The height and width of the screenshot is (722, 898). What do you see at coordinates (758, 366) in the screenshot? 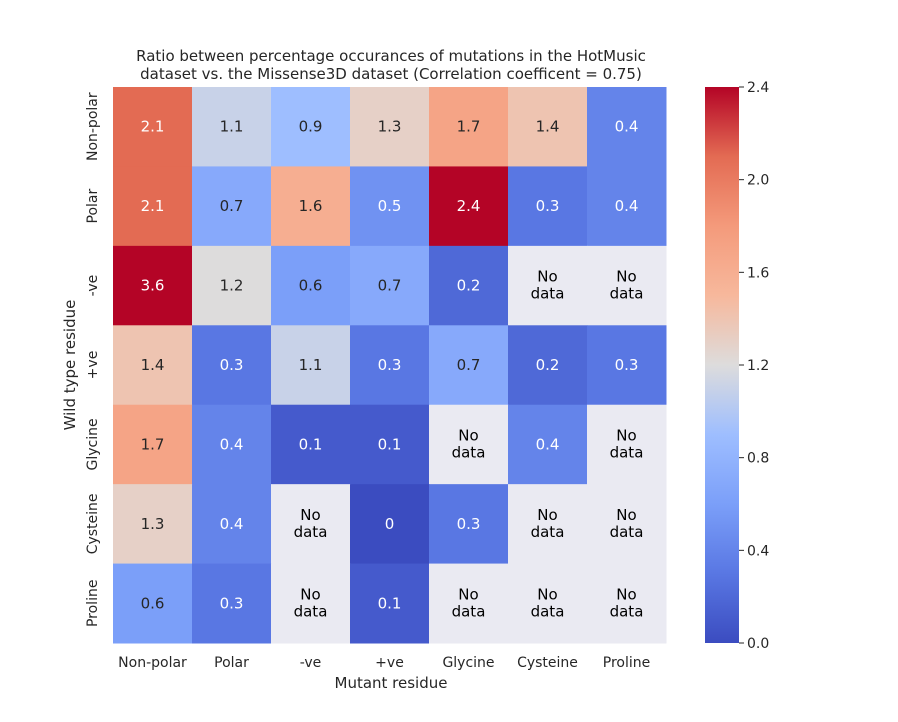
I see `colorbar-tick-label: 1.2` at bounding box center [758, 366].